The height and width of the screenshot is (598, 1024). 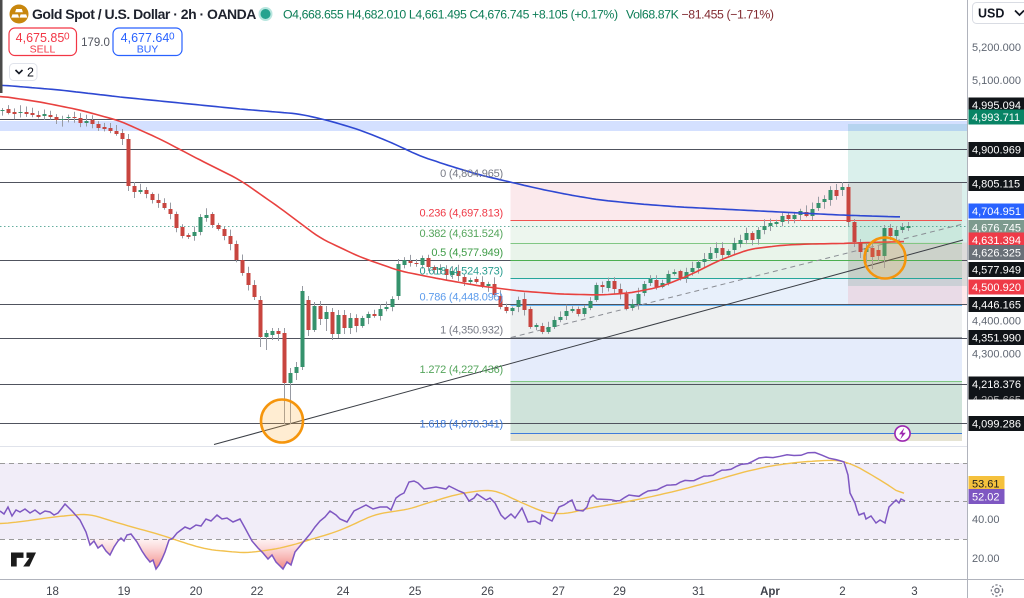 I want to click on svg-text: 1.618 (4,070.341), so click(x=461, y=425).